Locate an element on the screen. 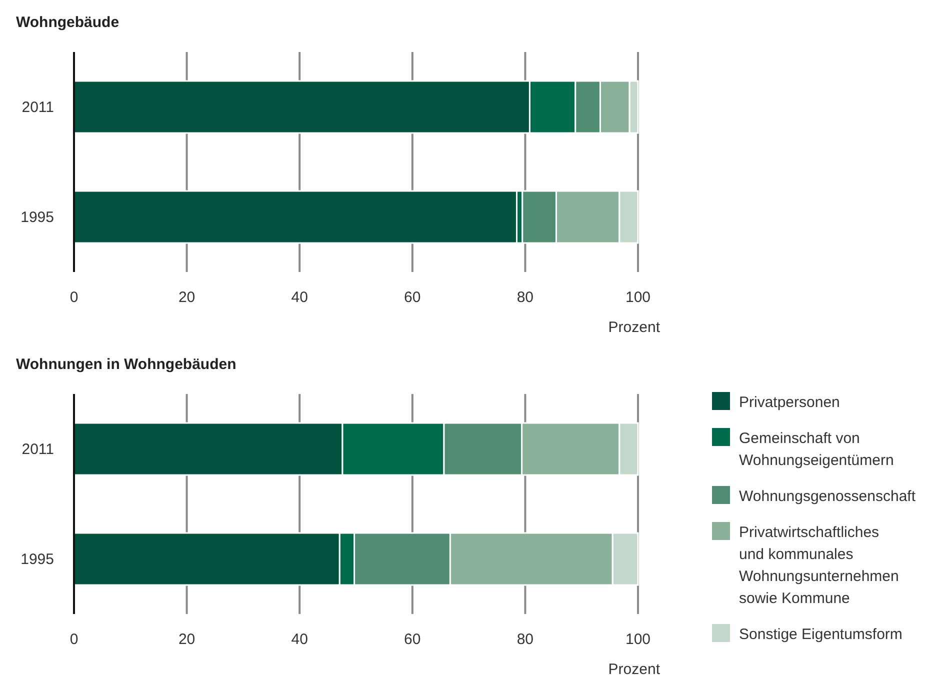 The width and height of the screenshot is (925, 675). chart-title: Wohngebäude is located at coordinates (68, 22).